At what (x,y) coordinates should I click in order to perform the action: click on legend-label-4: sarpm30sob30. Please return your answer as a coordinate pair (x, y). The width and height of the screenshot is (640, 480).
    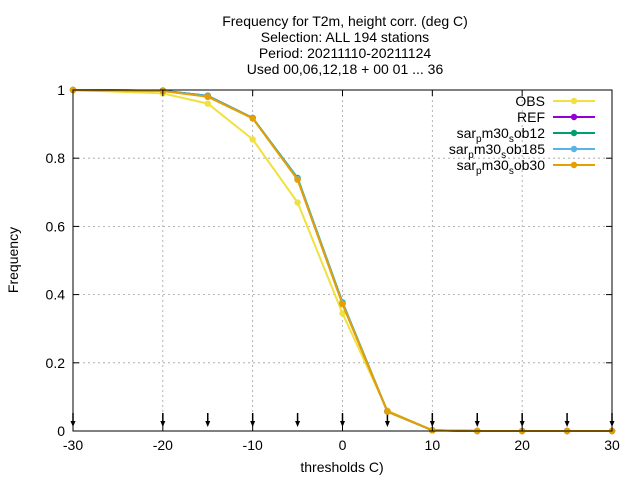
    Looking at the image, I should click on (501, 167).